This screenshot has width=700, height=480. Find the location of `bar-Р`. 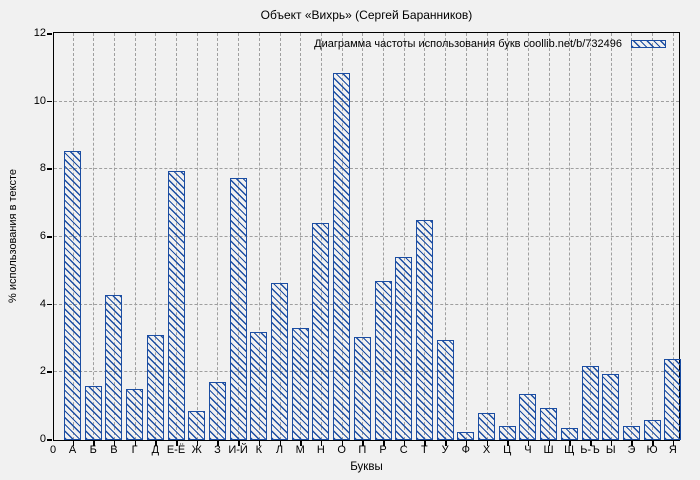

bar-Р is located at coordinates (383, 360).